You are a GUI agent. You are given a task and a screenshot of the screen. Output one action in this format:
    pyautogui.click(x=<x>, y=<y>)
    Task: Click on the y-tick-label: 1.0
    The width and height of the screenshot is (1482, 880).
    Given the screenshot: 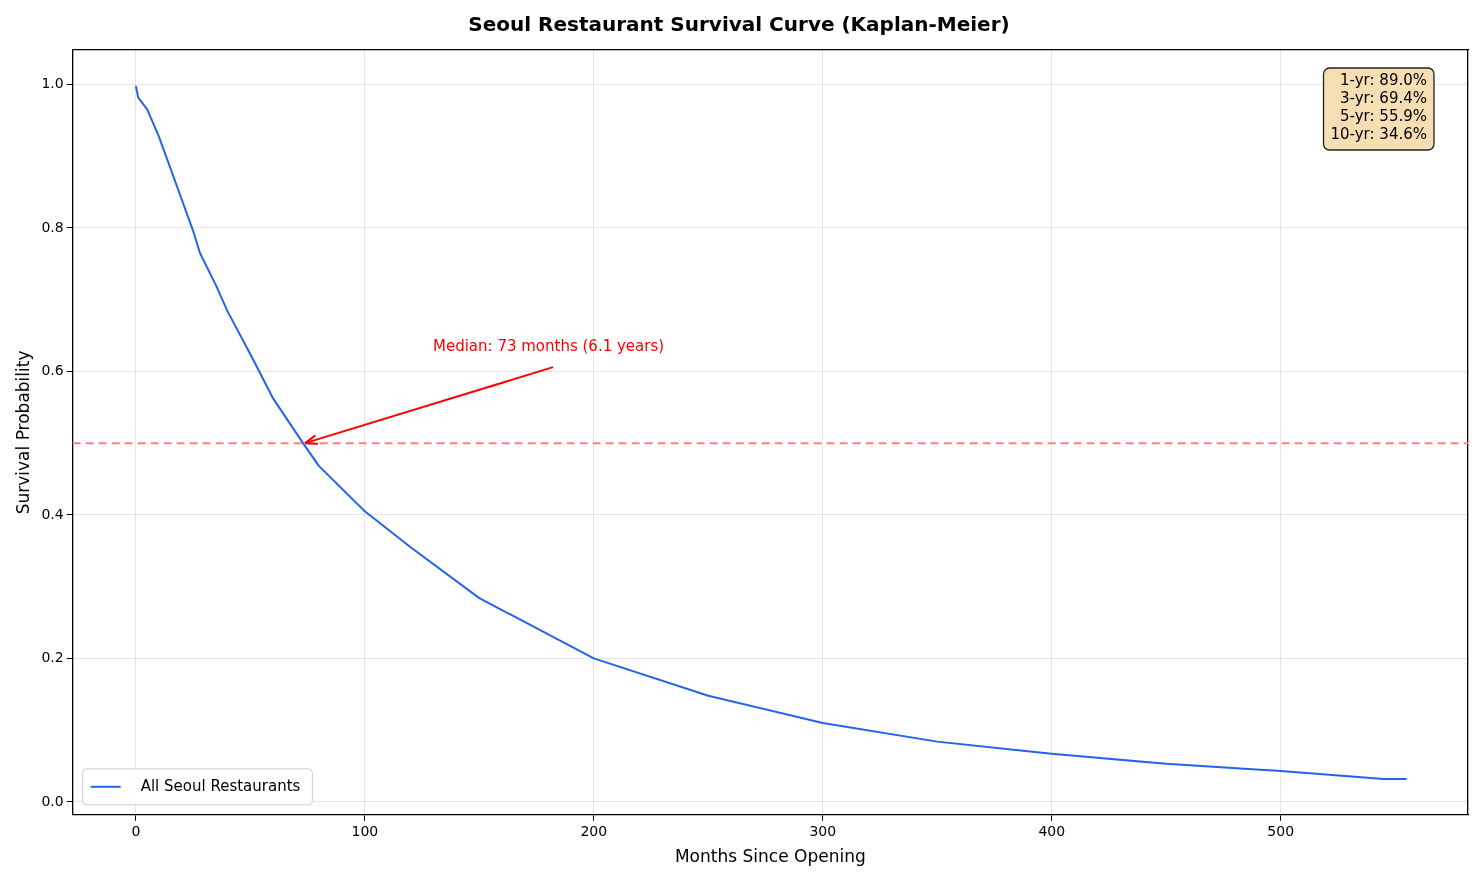 What is the action you would take?
    pyautogui.click(x=52, y=83)
    